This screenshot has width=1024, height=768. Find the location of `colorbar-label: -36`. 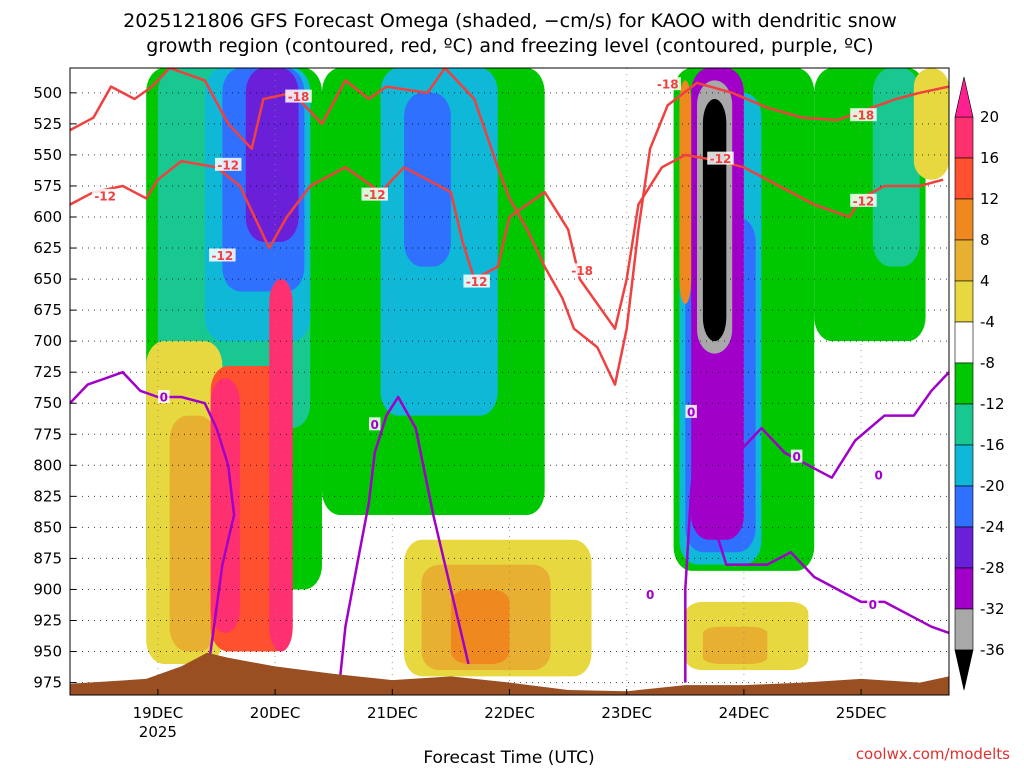

colorbar-label: -36 is located at coordinates (992, 650).